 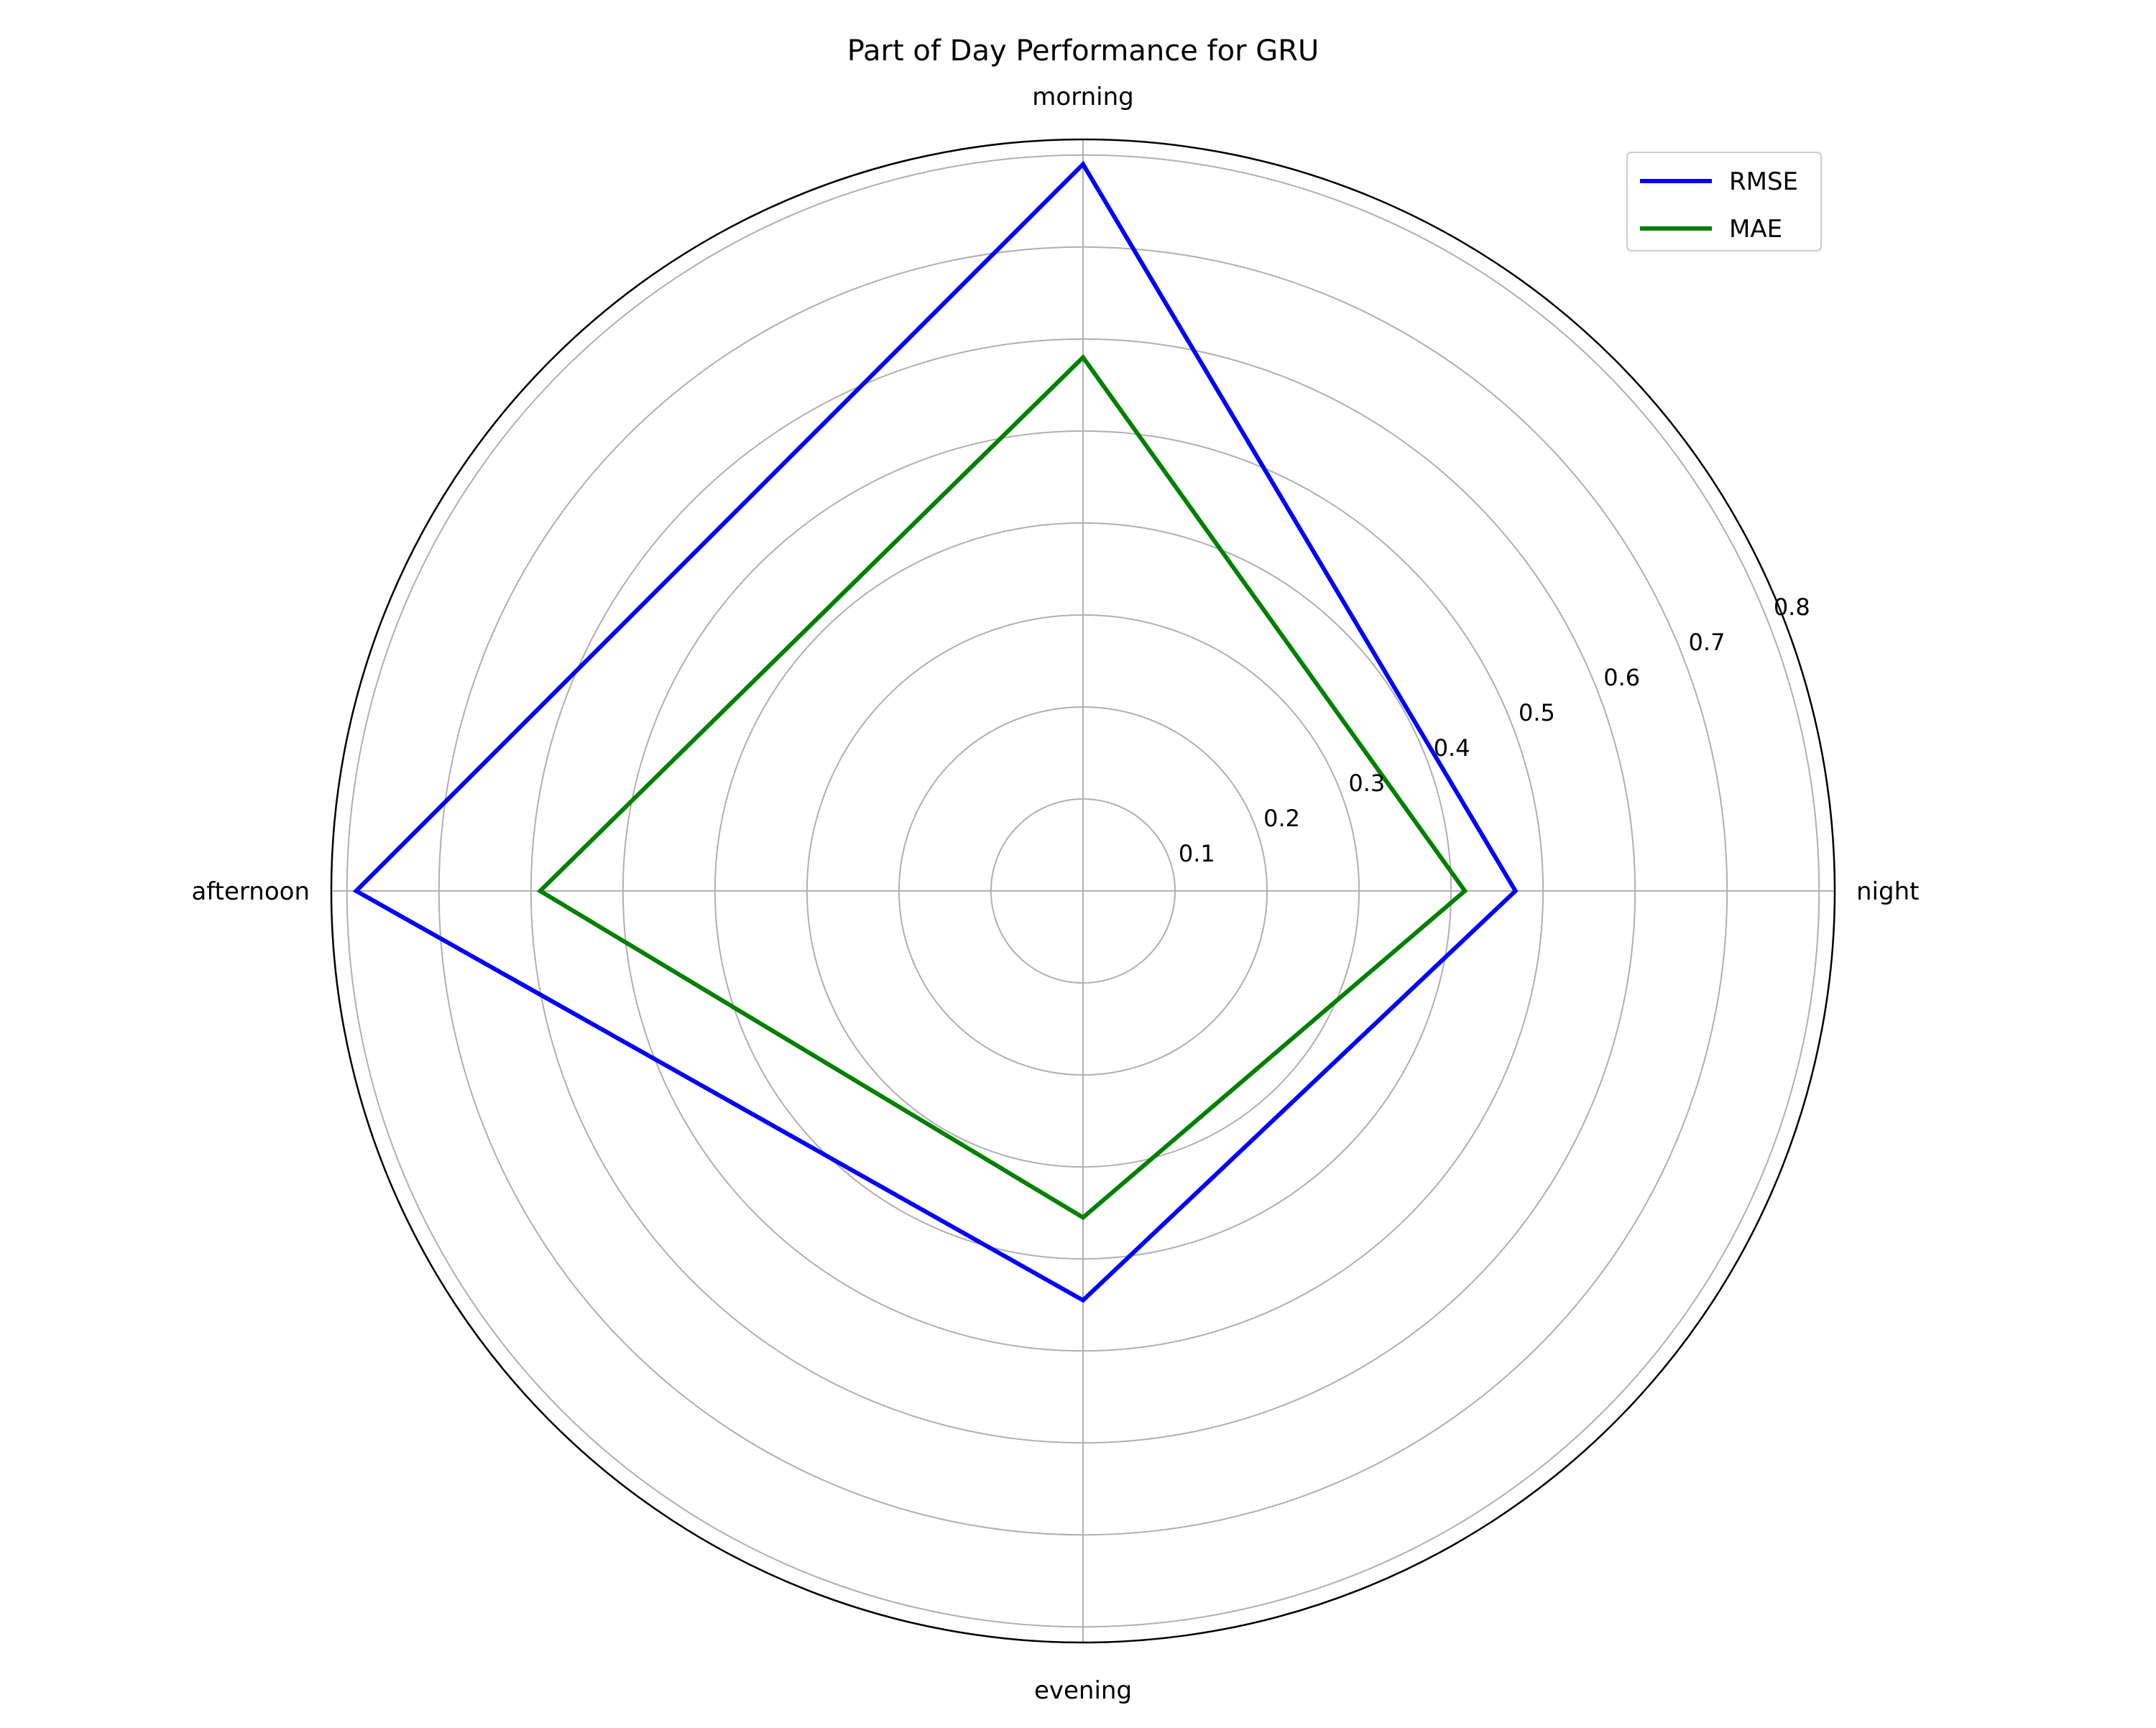 I want to click on r-tick-label: 0.2, so click(x=1281, y=819).